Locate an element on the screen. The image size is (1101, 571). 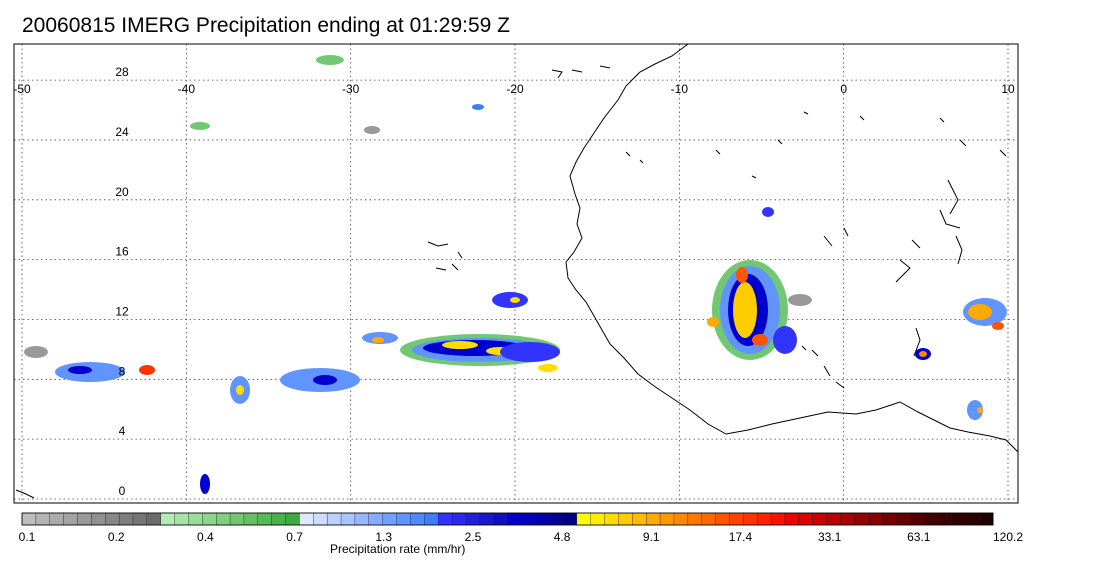
lat-tick-label: 12 is located at coordinates (122, 311).